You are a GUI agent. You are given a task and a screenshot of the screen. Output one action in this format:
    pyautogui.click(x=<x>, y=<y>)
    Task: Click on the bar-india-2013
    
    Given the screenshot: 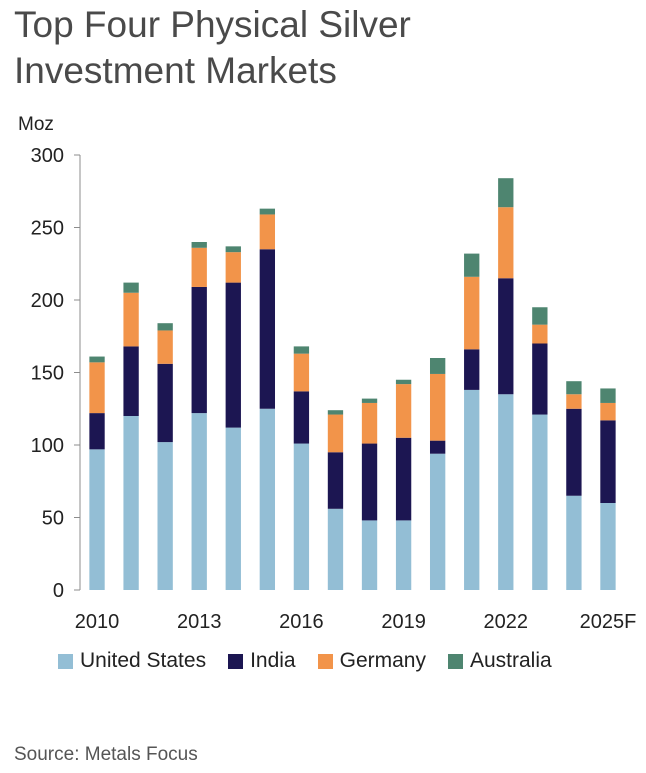 What is the action you would take?
    pyautogui.click(x=199, y=350)
    